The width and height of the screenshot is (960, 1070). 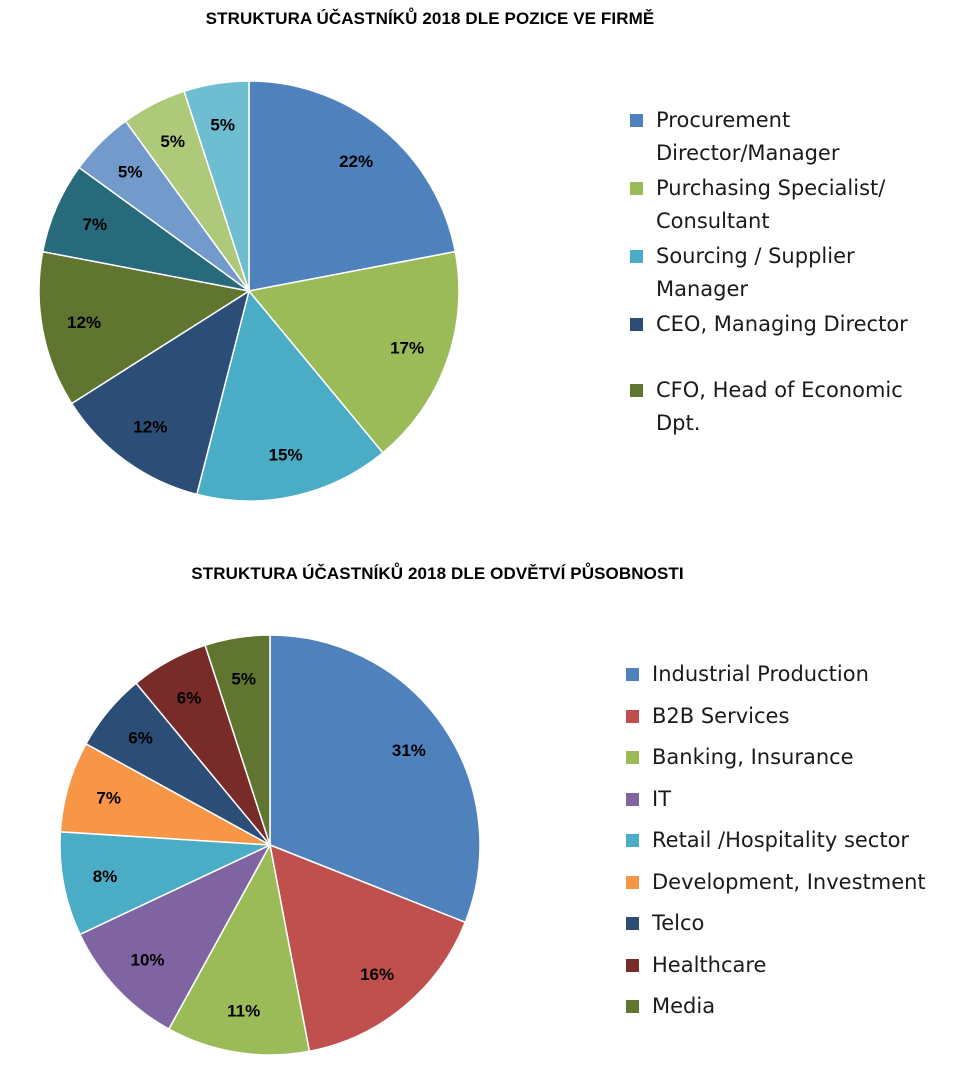 What do you see at coordinates (755, 272) in the screenshot?
I see `legend-label: Sourcing / Supplier Manager` at bounding box center [755, 272].